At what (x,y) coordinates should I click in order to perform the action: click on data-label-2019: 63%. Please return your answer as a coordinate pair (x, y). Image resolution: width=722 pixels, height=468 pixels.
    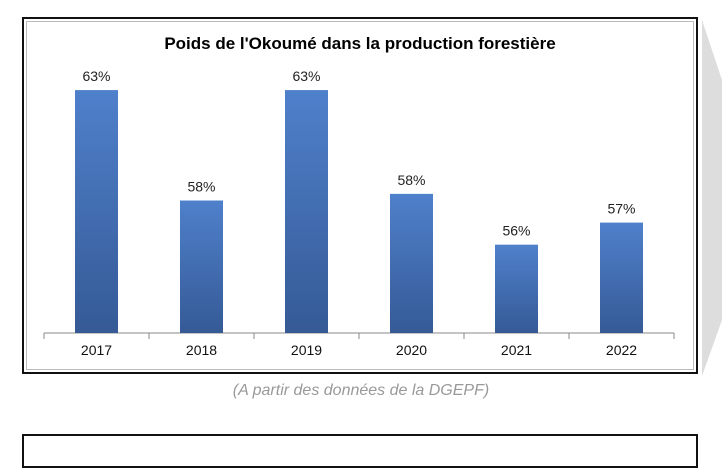
    Looking at the image, I should click on (306, 76).